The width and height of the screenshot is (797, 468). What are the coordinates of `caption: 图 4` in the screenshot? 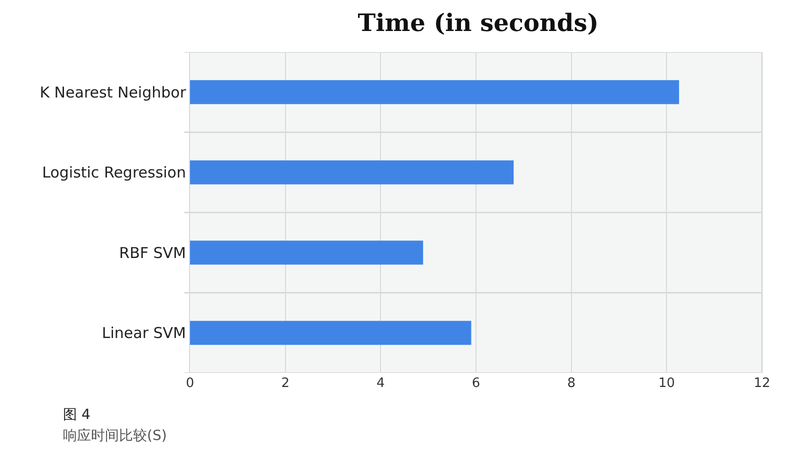 It's located at (76, 415).